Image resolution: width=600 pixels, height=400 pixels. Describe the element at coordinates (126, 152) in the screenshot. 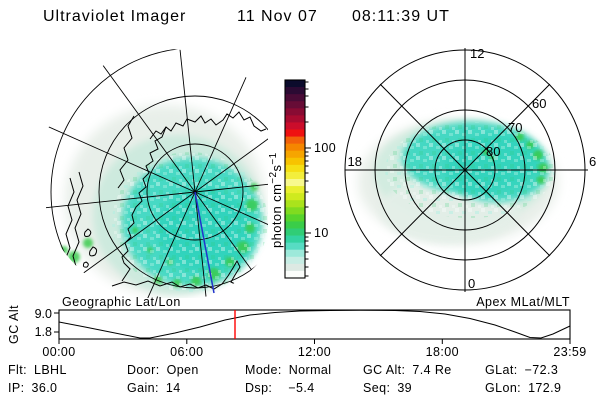

I see `coastline-upper-left-fragment` at that location.